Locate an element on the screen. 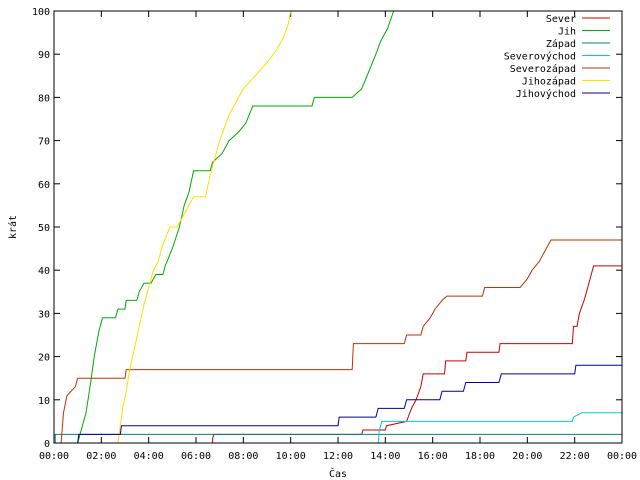  x-tick-label: 08:00 is located at coordinates (243, 456).